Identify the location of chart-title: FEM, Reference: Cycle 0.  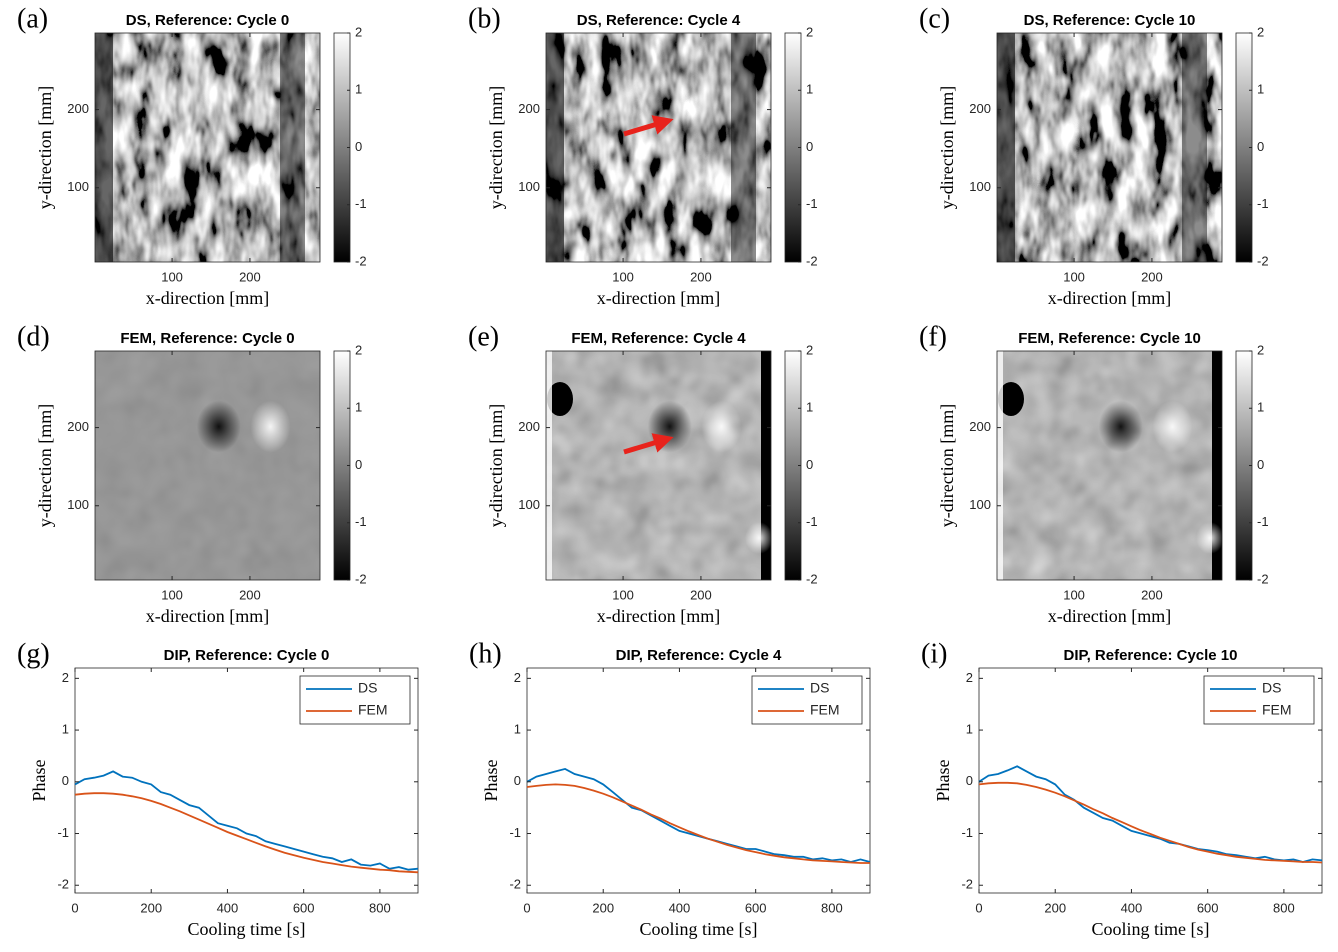
(207, 338).